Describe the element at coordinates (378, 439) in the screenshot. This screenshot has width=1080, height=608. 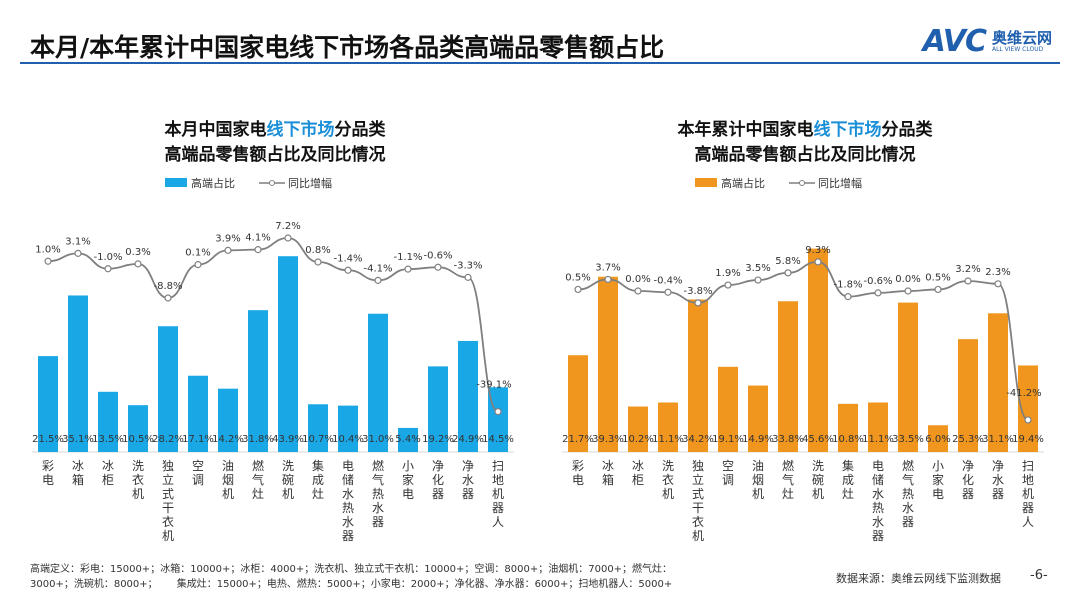
I see `bar-label: 31.0%` at that location.